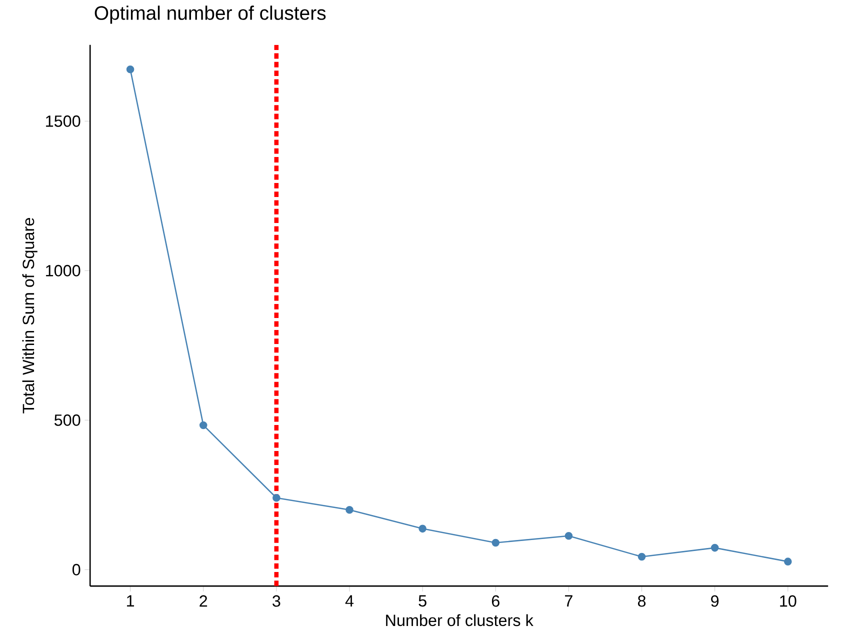 The image size is (845, 636). I want to click on y-axis-title: Total Within Sum of Square, so click(30, 316).